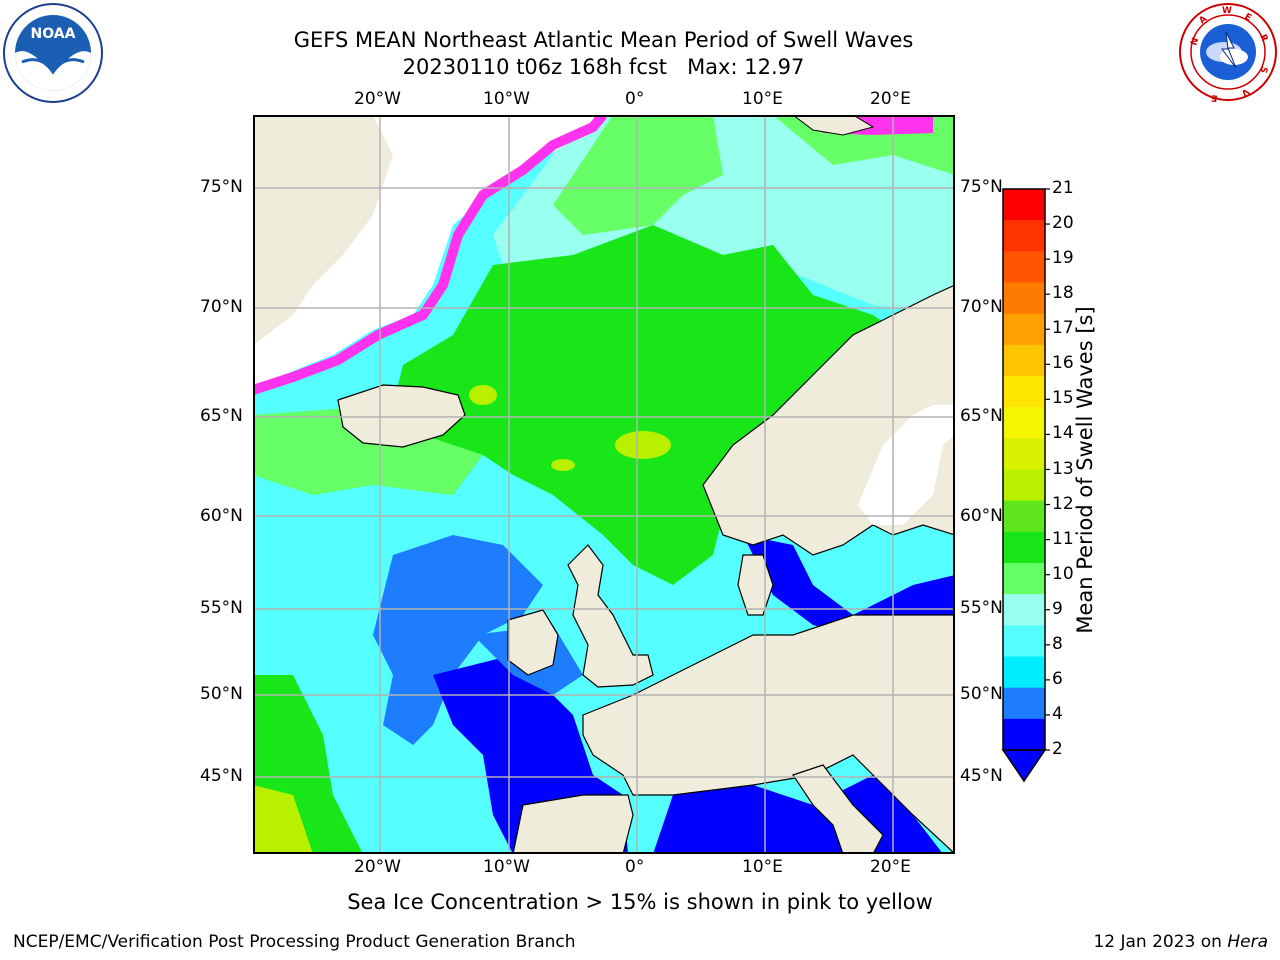 This screenshot has height=960, width=1280. I want to click on lon-label-top-20e: 20°E, so click(890, 99).